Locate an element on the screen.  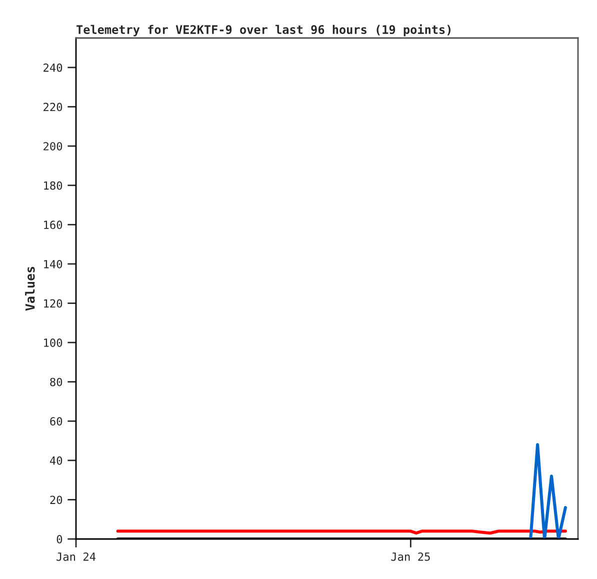
y-tick-label: 120 is located at coordinates (53, 303).